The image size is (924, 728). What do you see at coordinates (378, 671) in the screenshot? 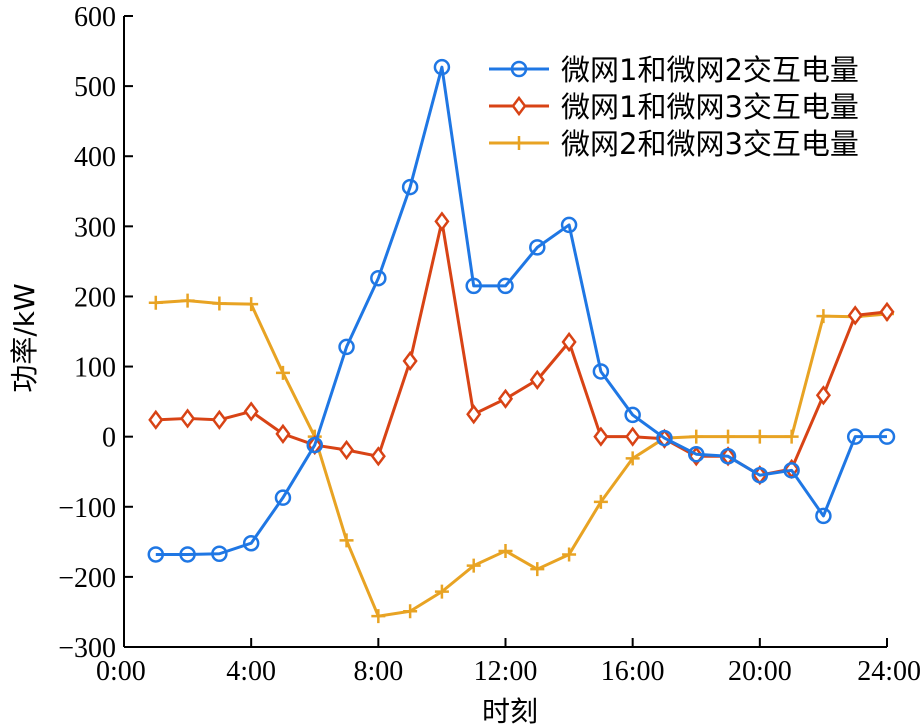
I see `x-tick-label: 8:00` at bounding box center [378, 671].